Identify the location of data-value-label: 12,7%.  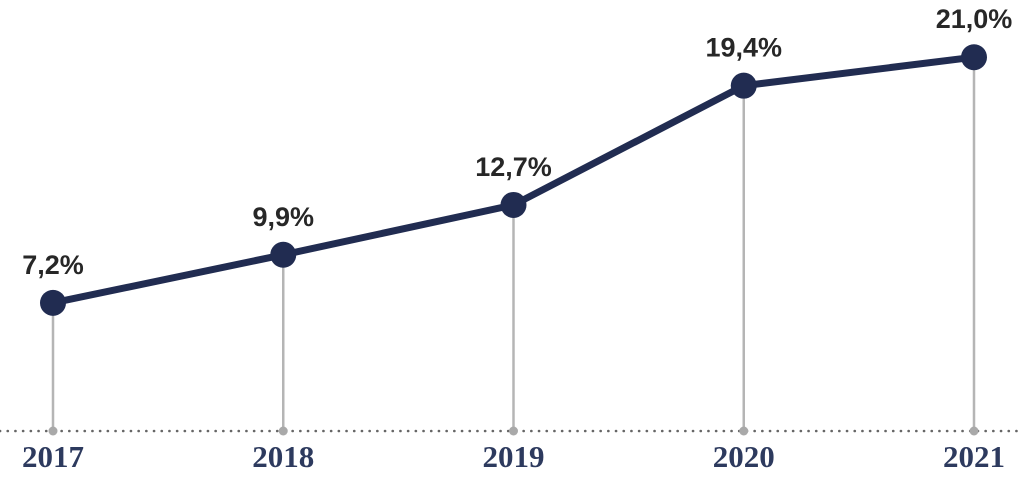
(513, 167).